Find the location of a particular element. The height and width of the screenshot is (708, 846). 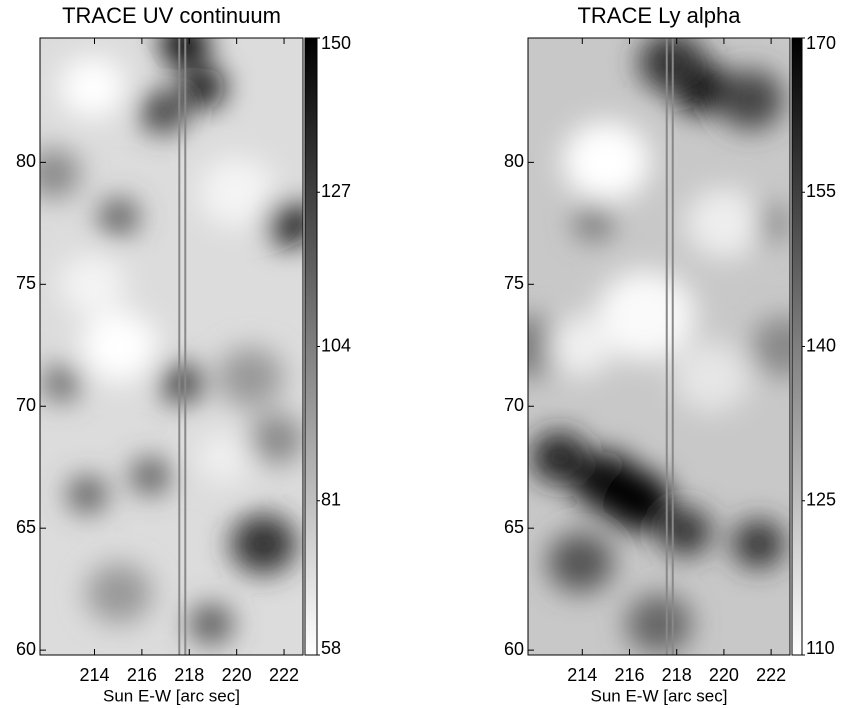

colorbar-tick-label: 127 is located at coordinates (336, 191).